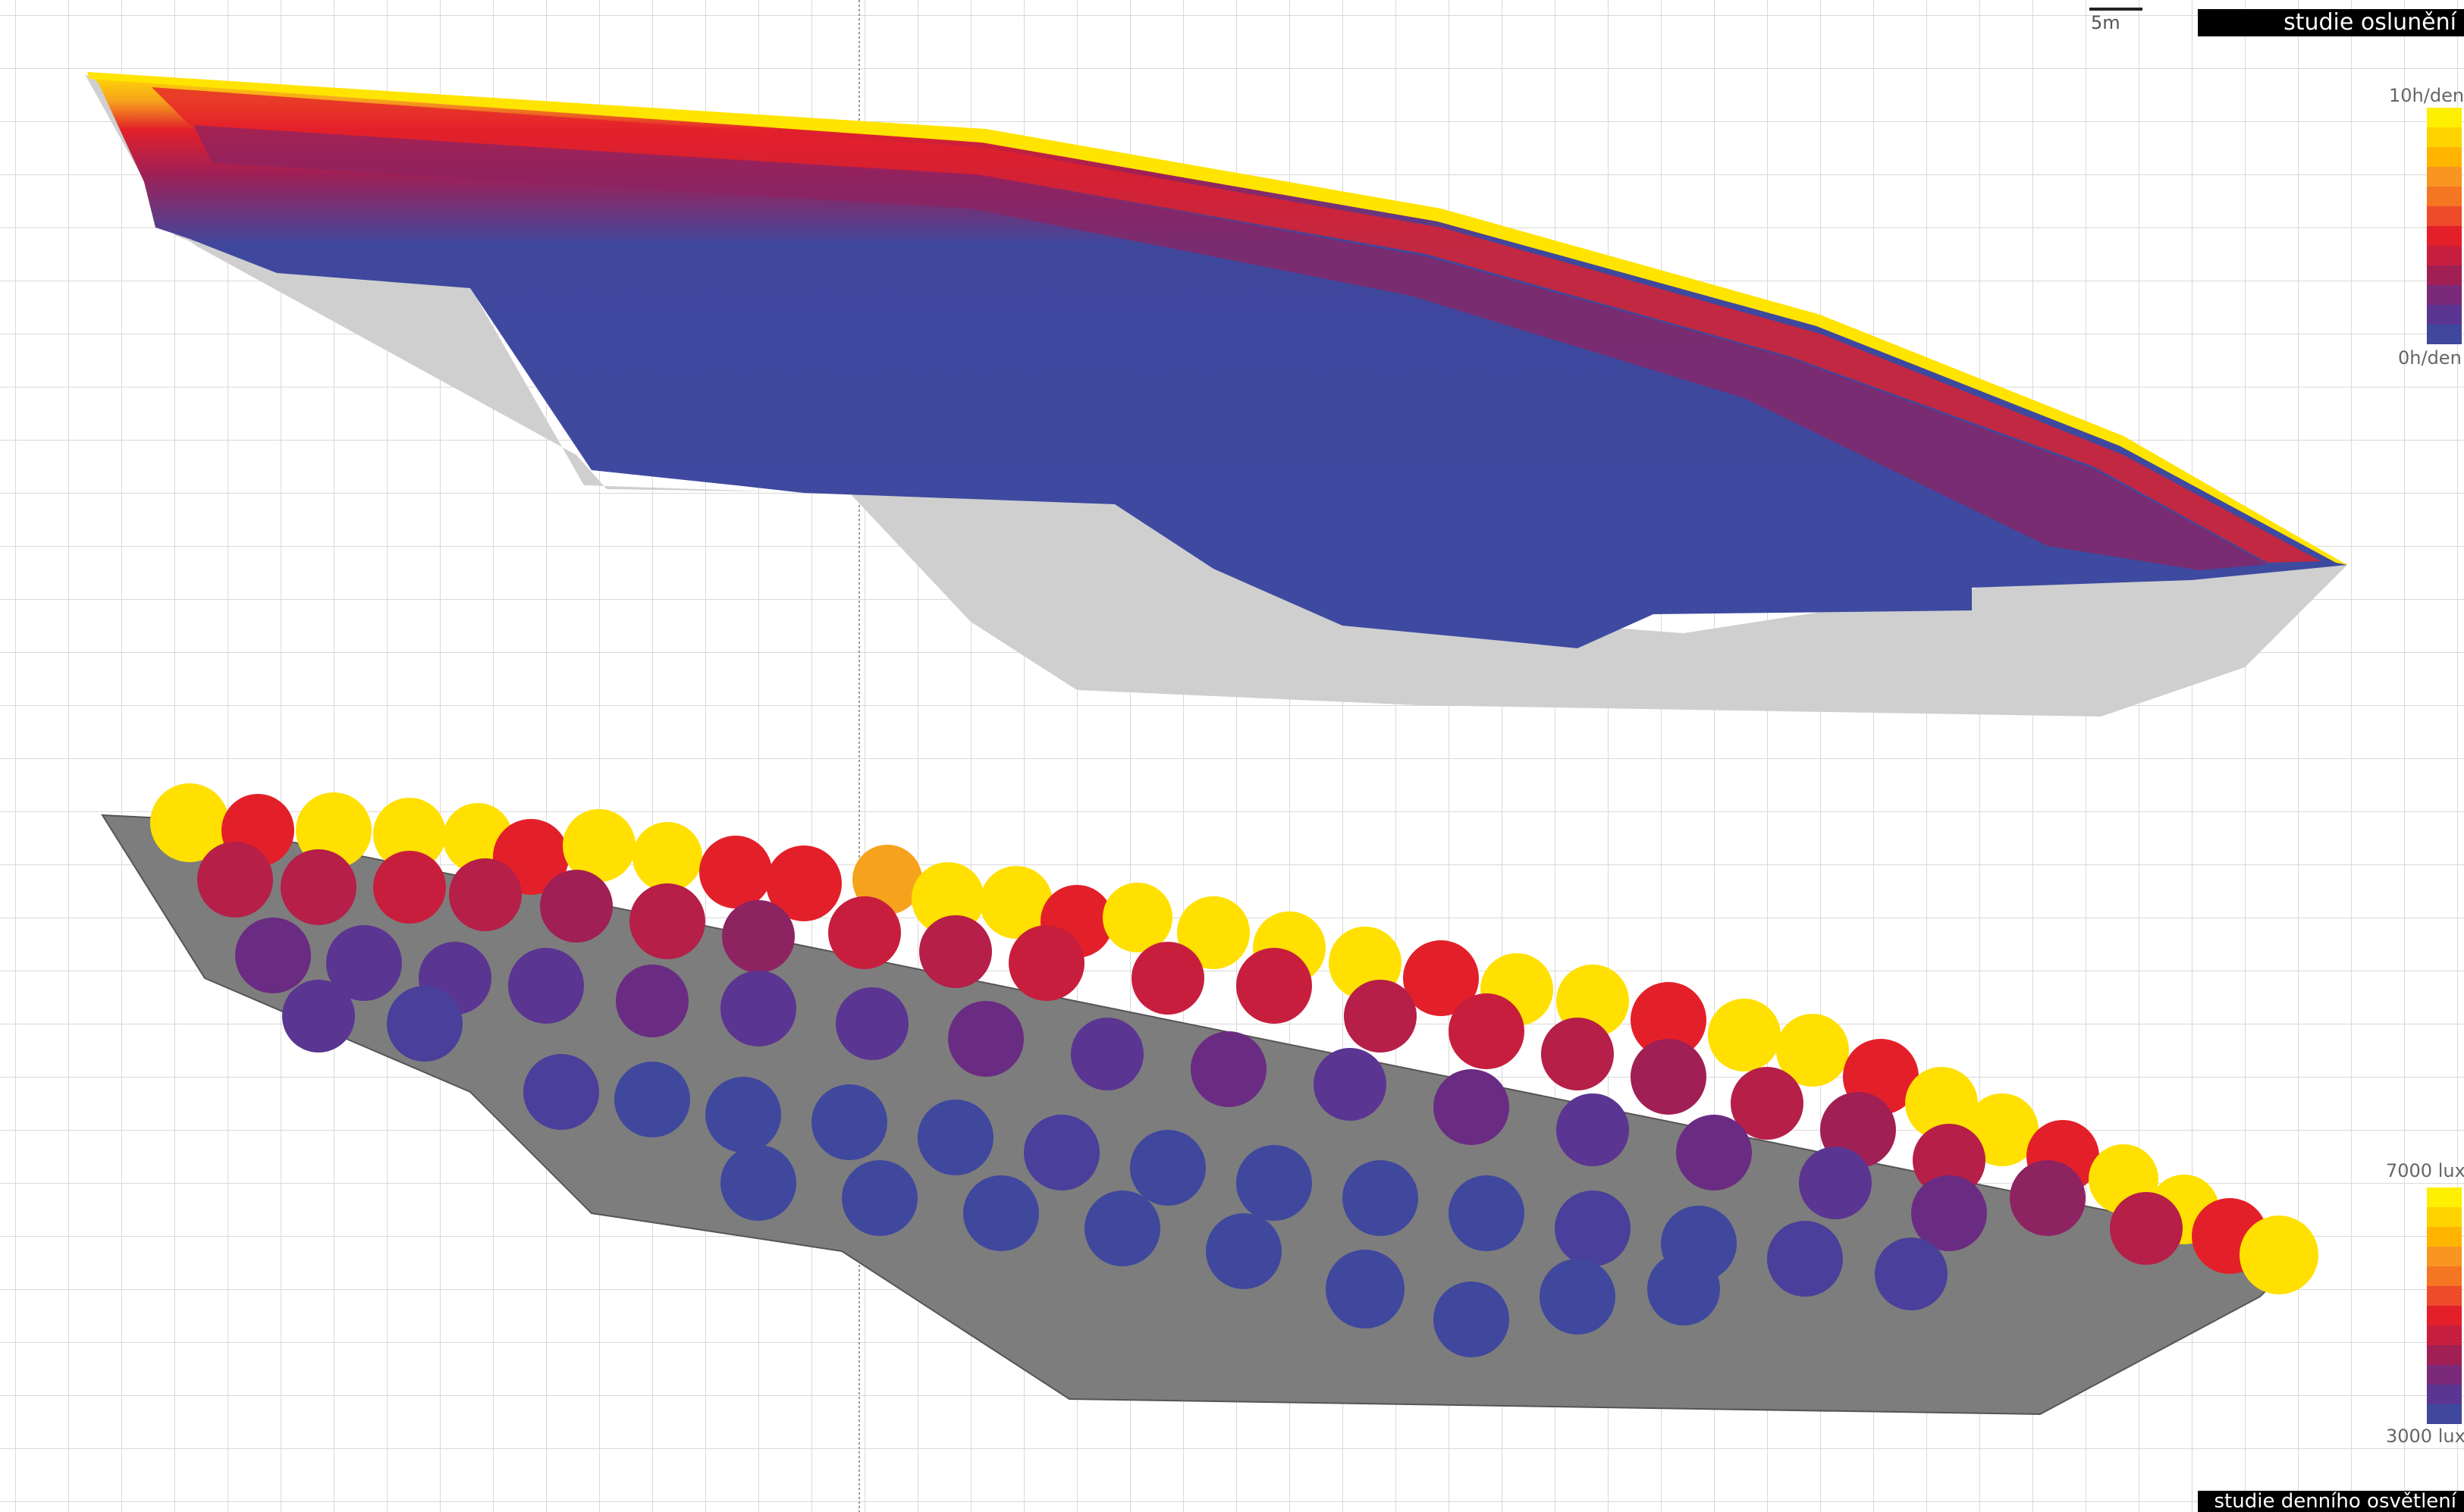 The width and height of the screenshot is (2464, 1512). Describe the element at coordinates (2425, 1170) in the screenshot. I see `daylight-legend-top-label: 7000 lux` at that location.